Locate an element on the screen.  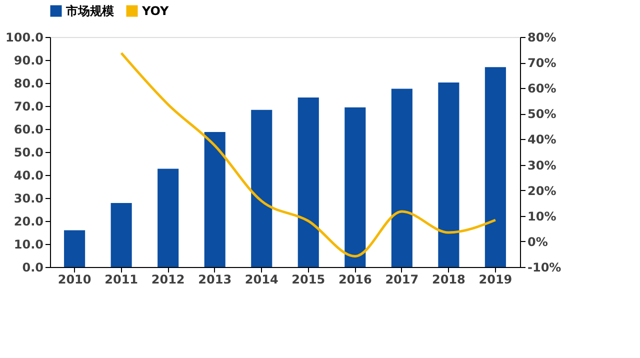
y2-tick-label: 60% is located at coordinates (542, 89).